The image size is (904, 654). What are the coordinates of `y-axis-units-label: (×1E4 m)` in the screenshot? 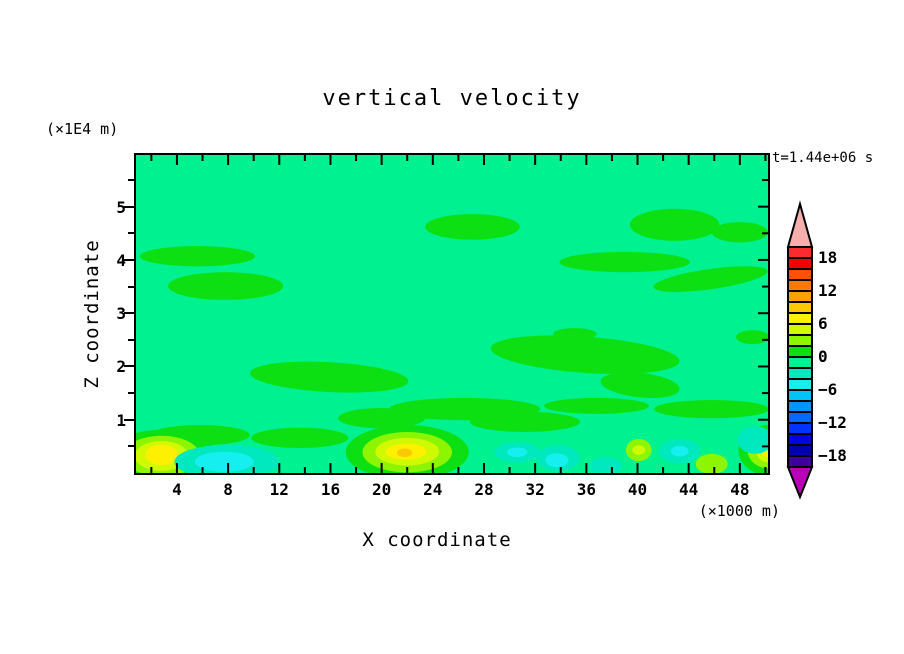 It's located at (82, 129).